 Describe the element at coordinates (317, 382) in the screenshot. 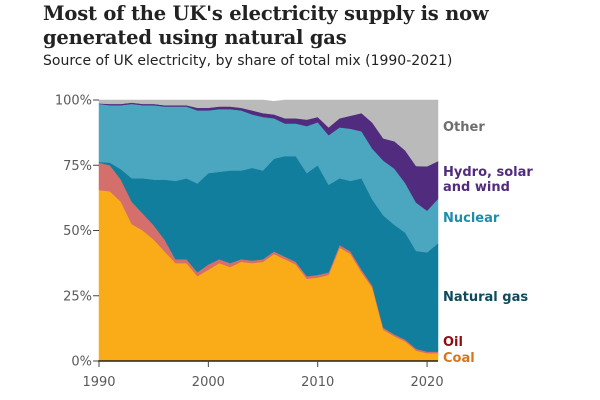

I see `x-tick-label: 2010` at that location.